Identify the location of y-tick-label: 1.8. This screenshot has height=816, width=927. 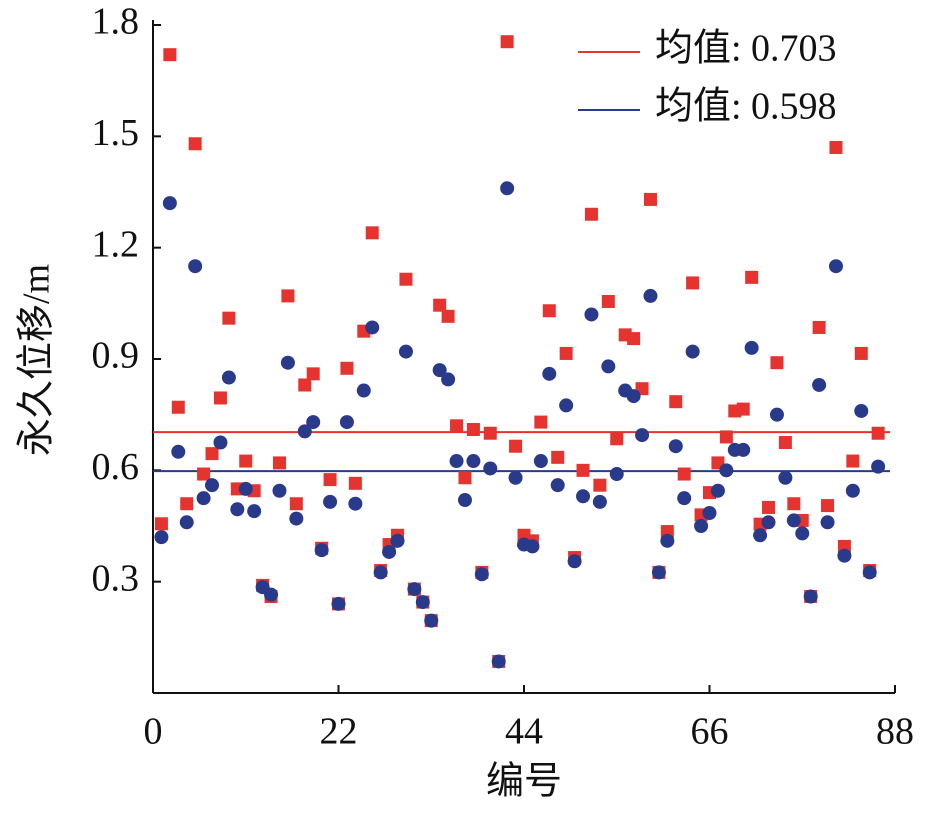
(116, 22).